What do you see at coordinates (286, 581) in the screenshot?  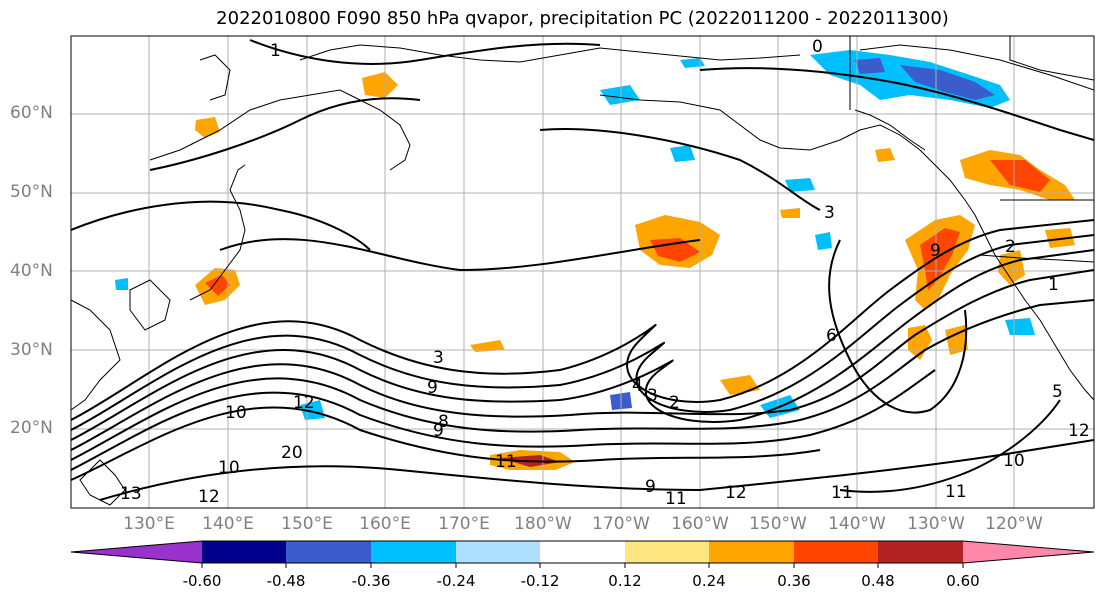 I see `colorbar-tick-label: -0.48` at bounding box center [286, 581].